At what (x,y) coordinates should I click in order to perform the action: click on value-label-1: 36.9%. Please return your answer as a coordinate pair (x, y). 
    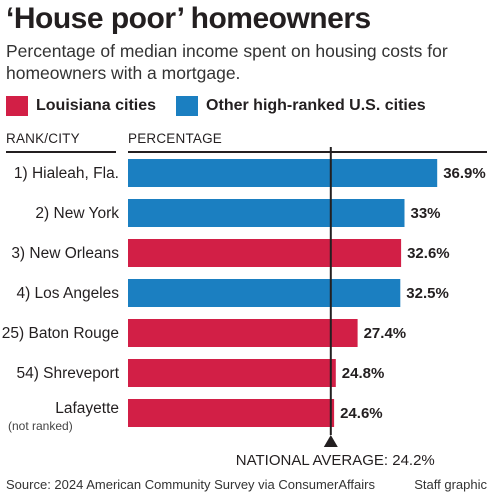
    Looking at the image, I should click on (464, 173).